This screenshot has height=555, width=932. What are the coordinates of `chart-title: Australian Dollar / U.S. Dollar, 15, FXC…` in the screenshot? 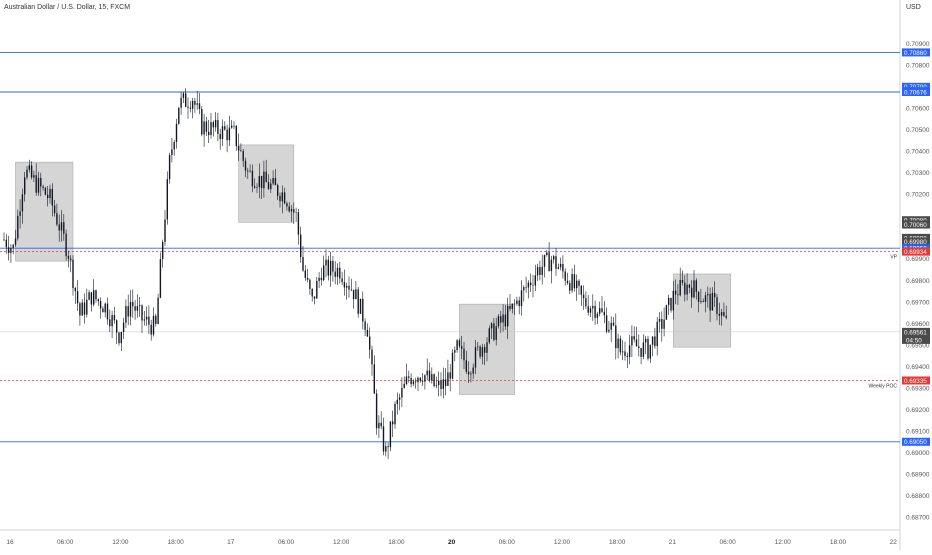 It's located at (67, 7).